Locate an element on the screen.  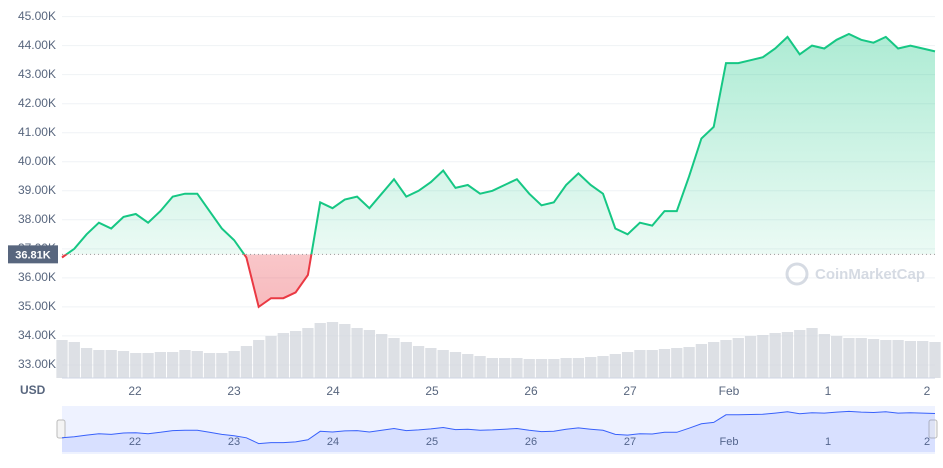
baseline-label-bg is located at coordinates (33, 254).